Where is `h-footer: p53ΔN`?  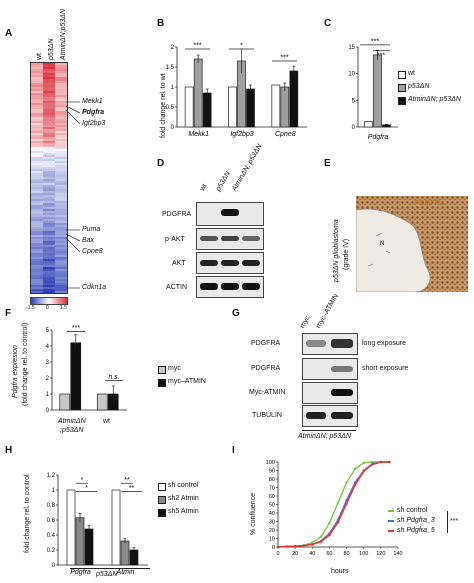
h-footer: p53ΔN is located at coordinates (107, 574).